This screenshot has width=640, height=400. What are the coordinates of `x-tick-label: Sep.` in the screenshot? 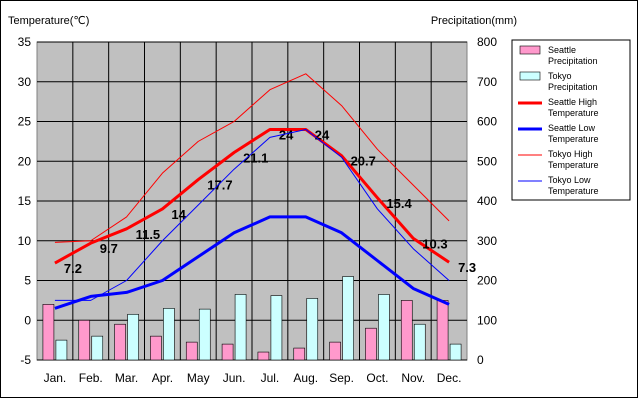 It's located at (341, 378).